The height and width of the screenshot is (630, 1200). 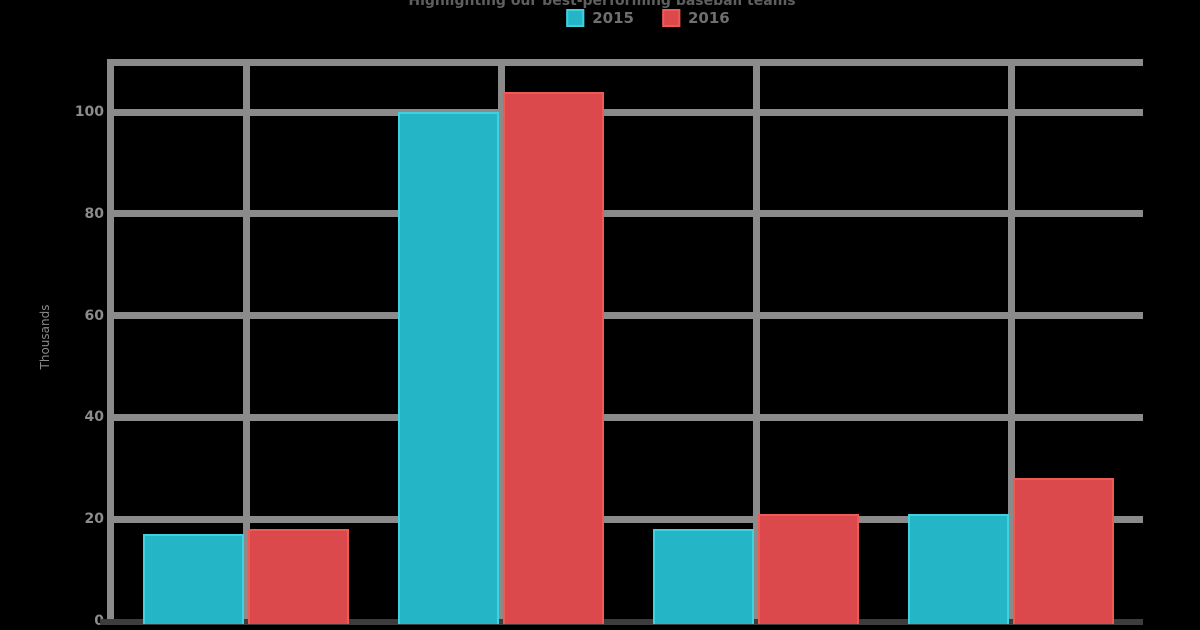 I want to click on y-tick-label: 60, so click(x=94, y=315).